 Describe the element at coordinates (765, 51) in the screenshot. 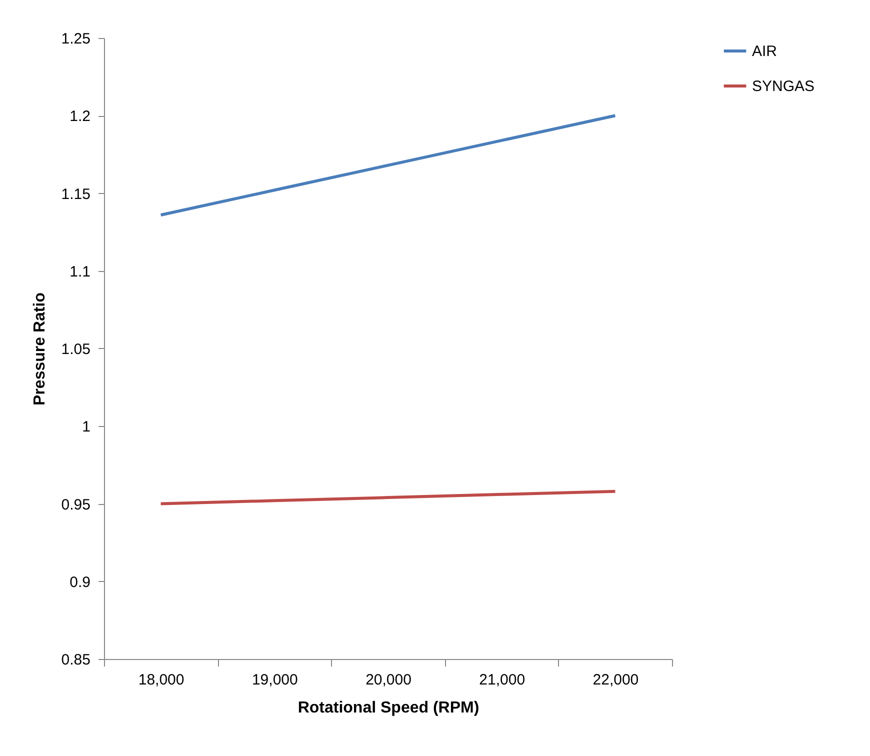

I see `legend-label: AIR` at that location.